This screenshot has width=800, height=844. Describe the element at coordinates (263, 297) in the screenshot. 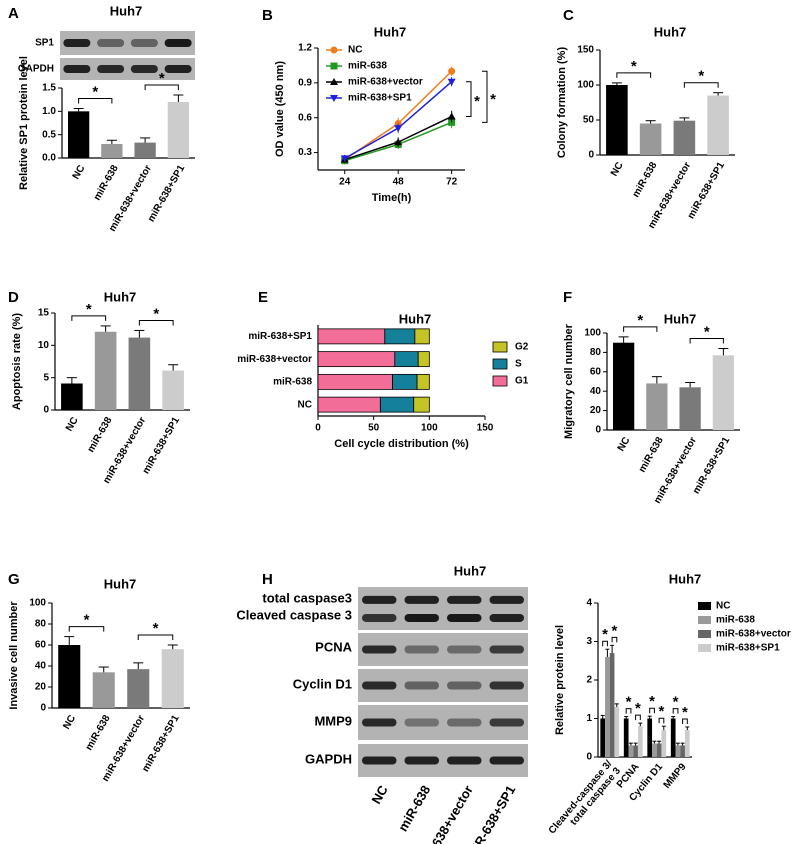

I see `panel-letter: E` at that location.